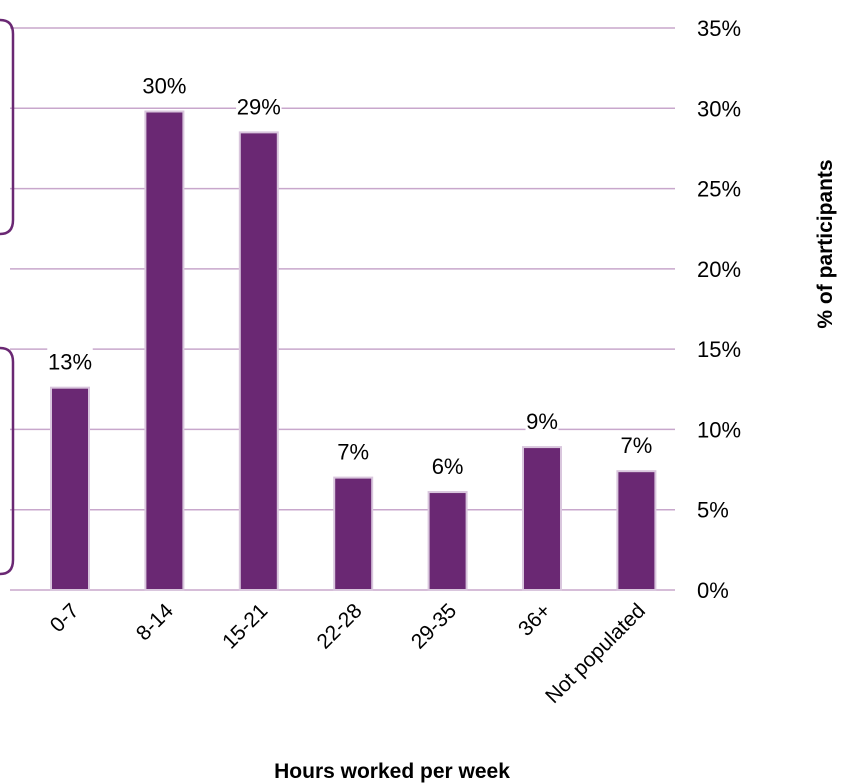 Image resolution: width=842 pixels, height=783 pixels. I want to click on data-label: 6%, so click(448, 466).